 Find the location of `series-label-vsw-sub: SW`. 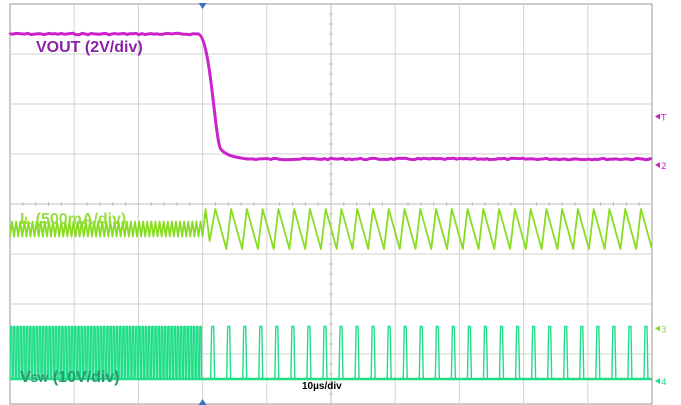

series-label-vsw-sub: SW is located at coordinates (40, 379).